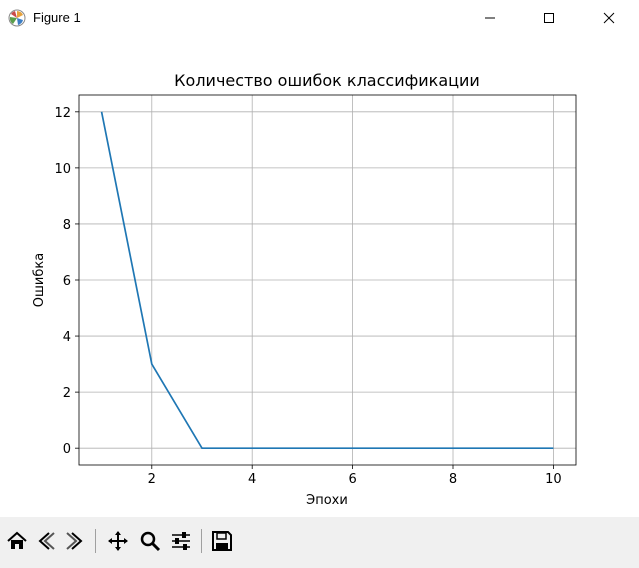  Describe the element at coordinates (327, 80) in the screenshot. I see `chart-title: Количество ошибок классификации` at that location.